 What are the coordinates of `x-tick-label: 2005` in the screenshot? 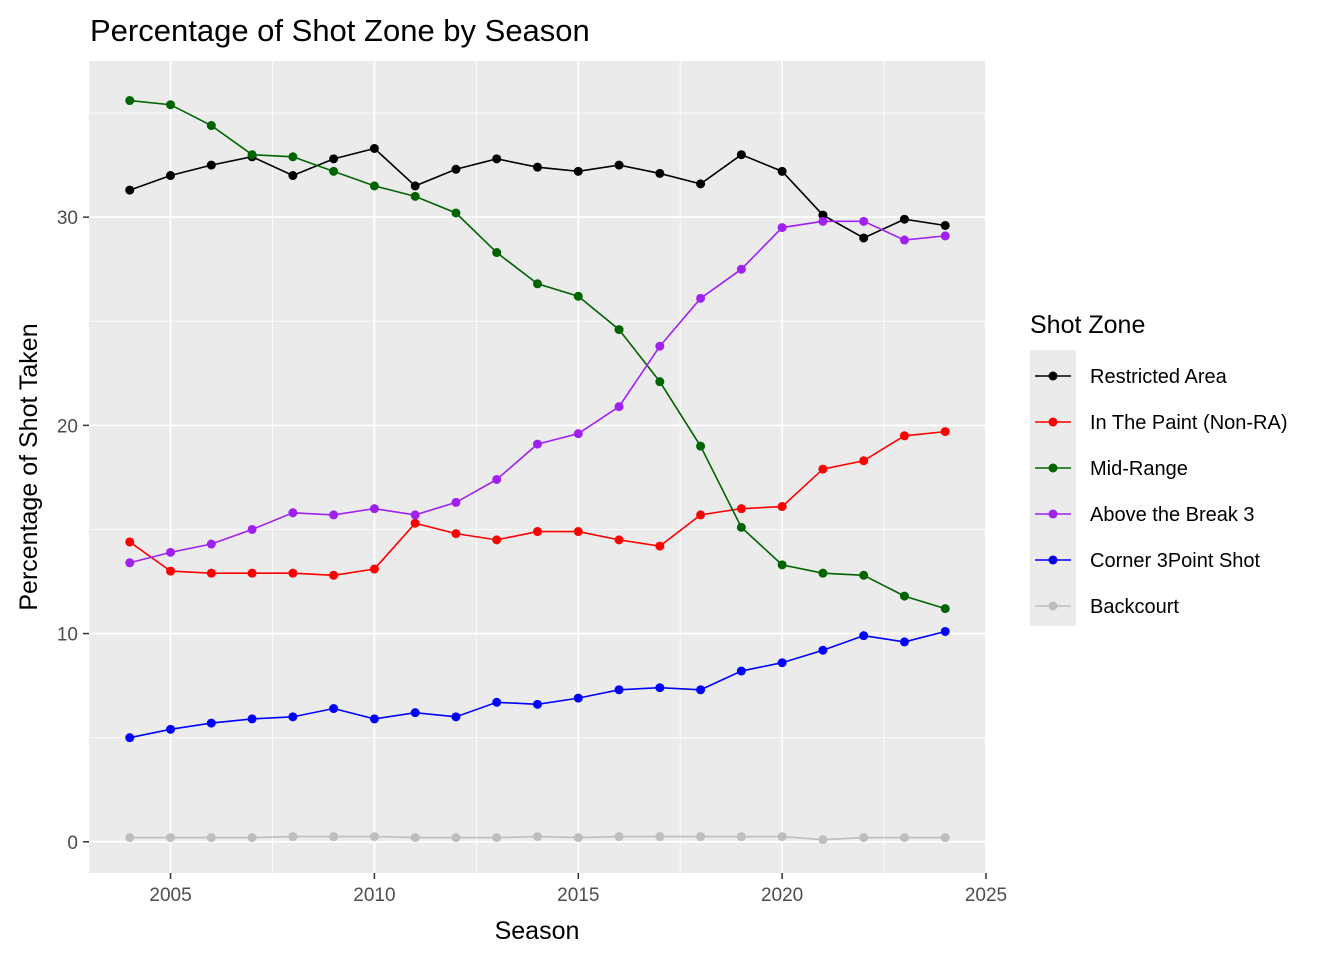 It's located at (170, 895).